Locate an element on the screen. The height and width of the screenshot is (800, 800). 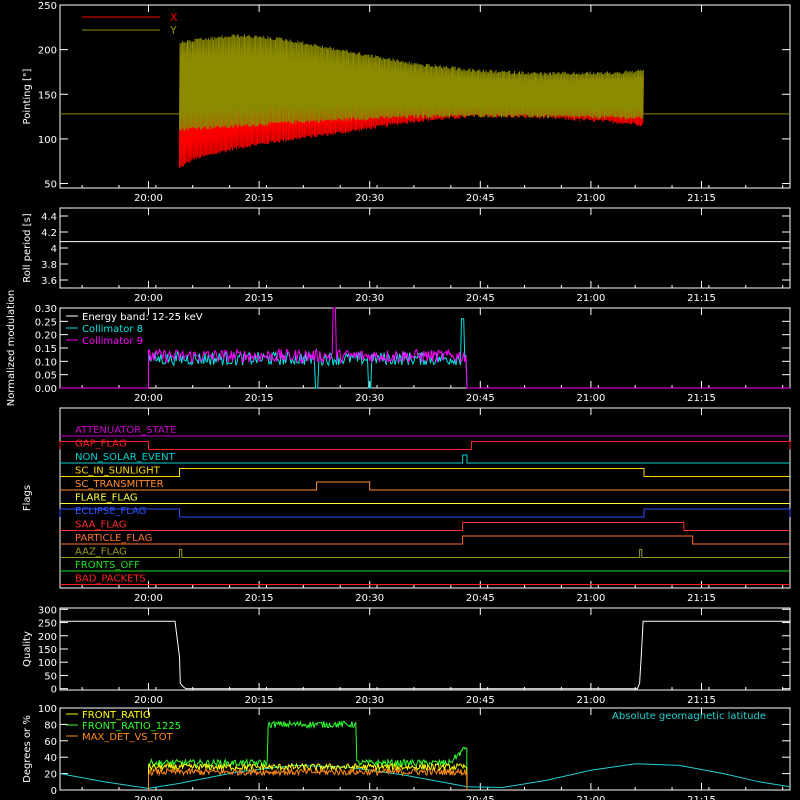
legend-ratio-0: FRONT_RATIO is located at coordinates (116, 715).